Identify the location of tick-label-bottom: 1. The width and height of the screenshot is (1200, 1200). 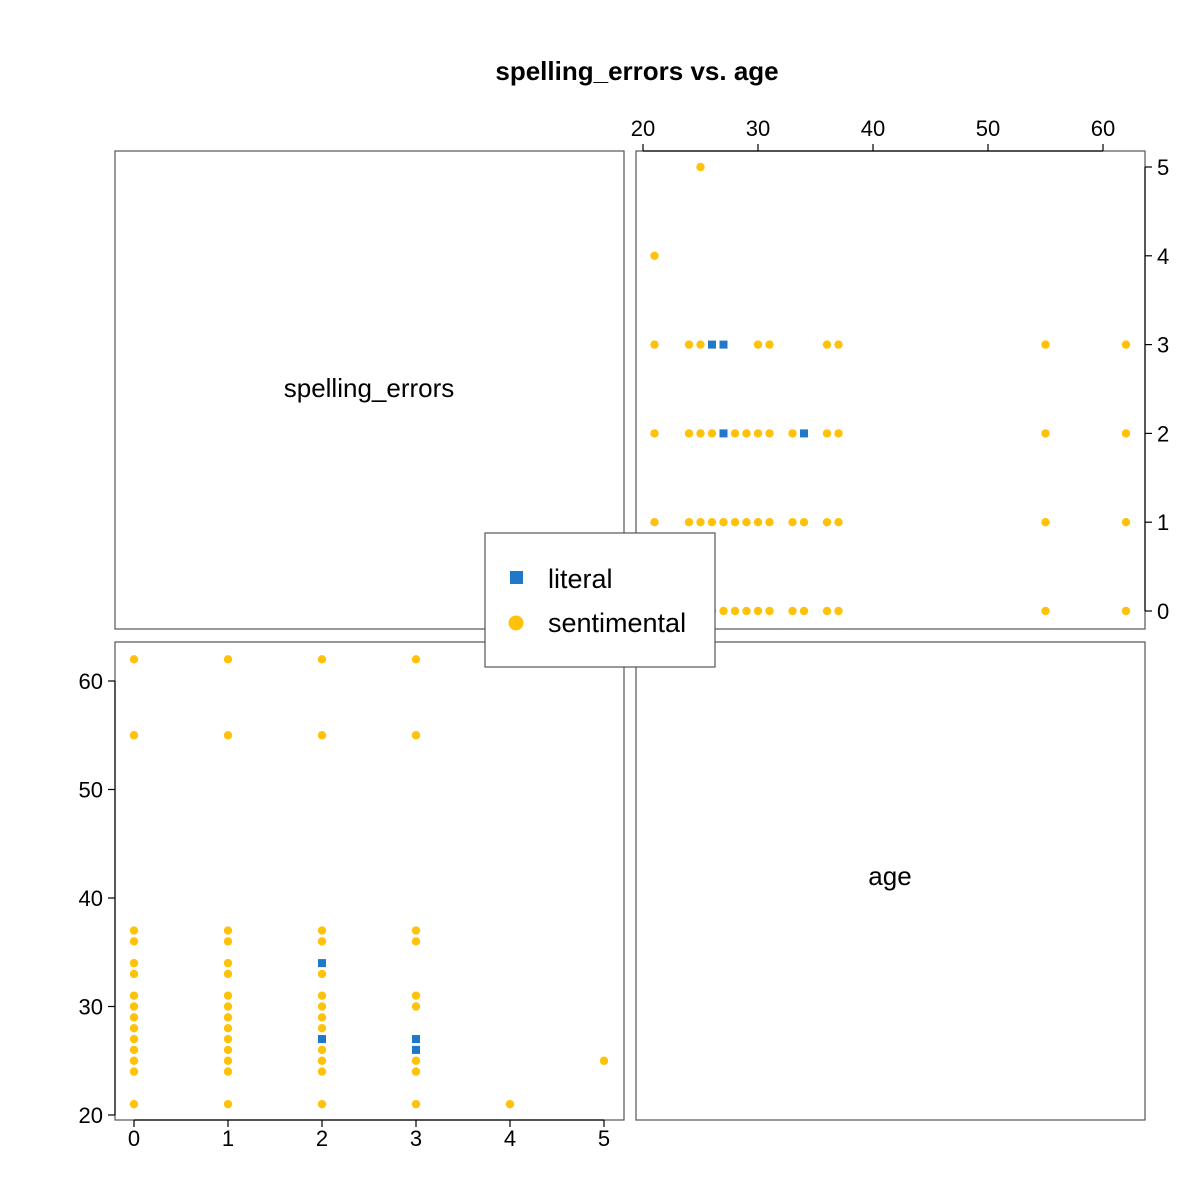
(228, 1138).